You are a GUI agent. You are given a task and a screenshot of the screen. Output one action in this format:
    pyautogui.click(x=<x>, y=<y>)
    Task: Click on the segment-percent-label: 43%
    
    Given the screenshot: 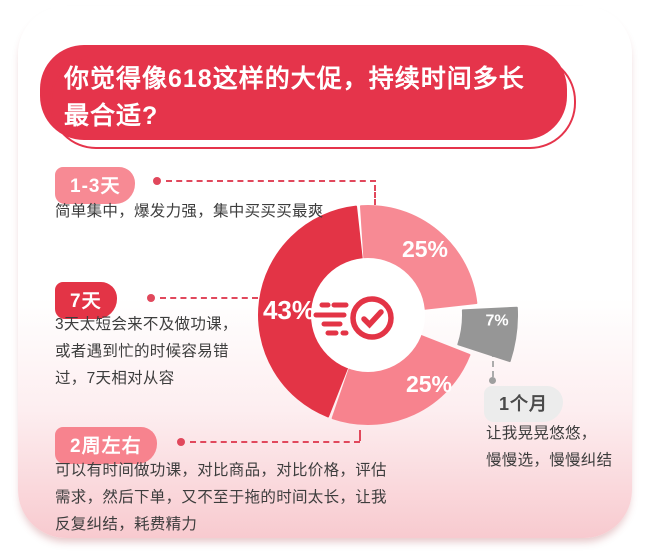 What is the action you would take?
    pyautogui.click(x=289, y=310)
    